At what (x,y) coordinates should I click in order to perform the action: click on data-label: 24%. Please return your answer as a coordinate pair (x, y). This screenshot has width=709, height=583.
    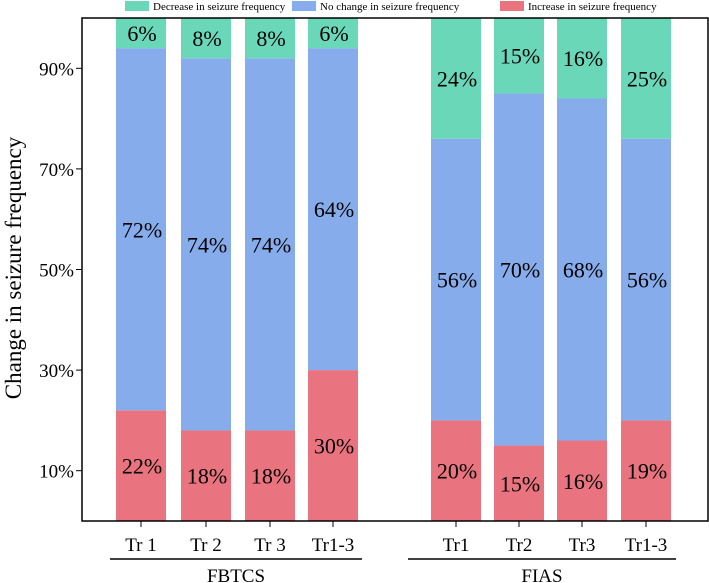
    Looking at the image, I should click on (457, 78).